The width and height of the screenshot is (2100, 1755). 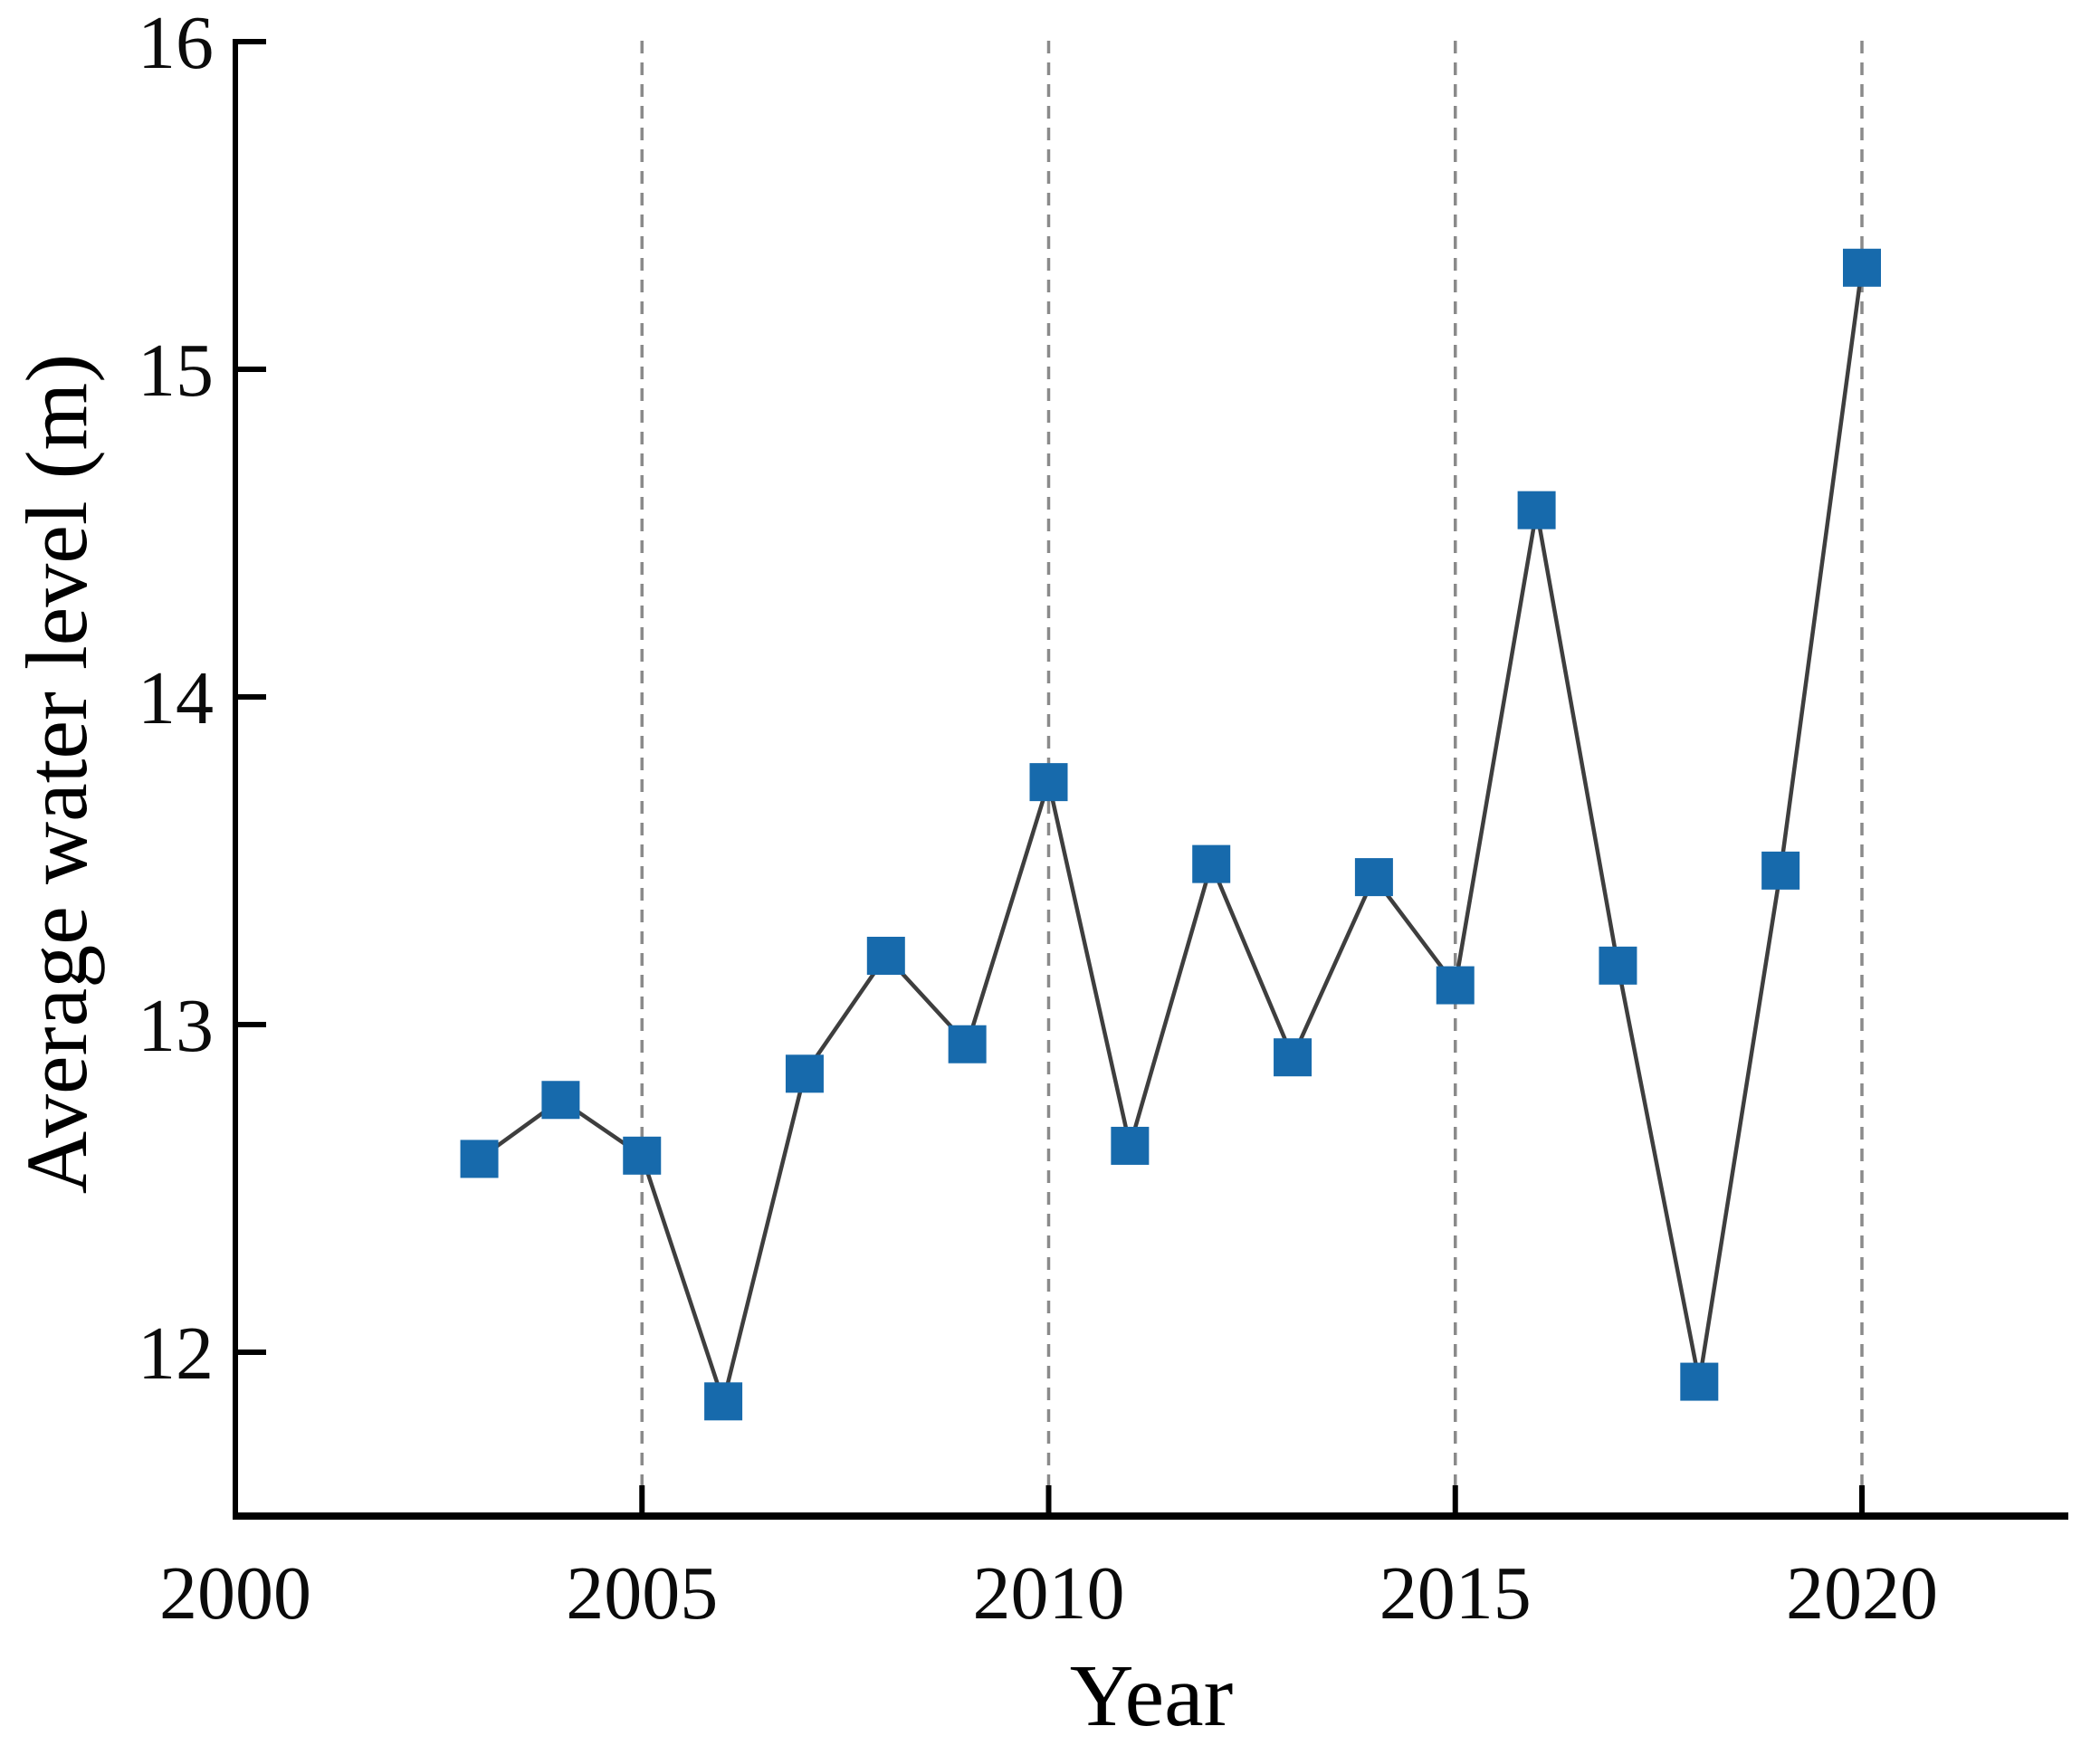 I want to click on data-point-2020, so click(x=1862, y=267).